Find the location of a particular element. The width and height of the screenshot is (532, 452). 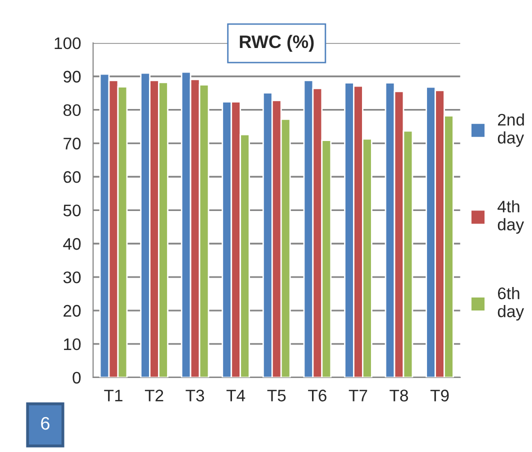

x-tick-label: T5 is located at coordinates (276, 396).